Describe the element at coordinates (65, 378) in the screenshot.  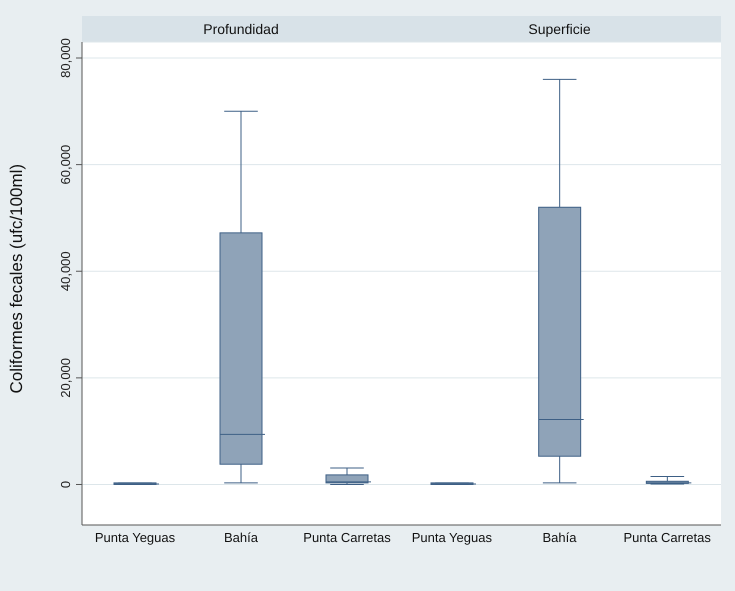
I see `y-tick-label: 20,000` at that location.